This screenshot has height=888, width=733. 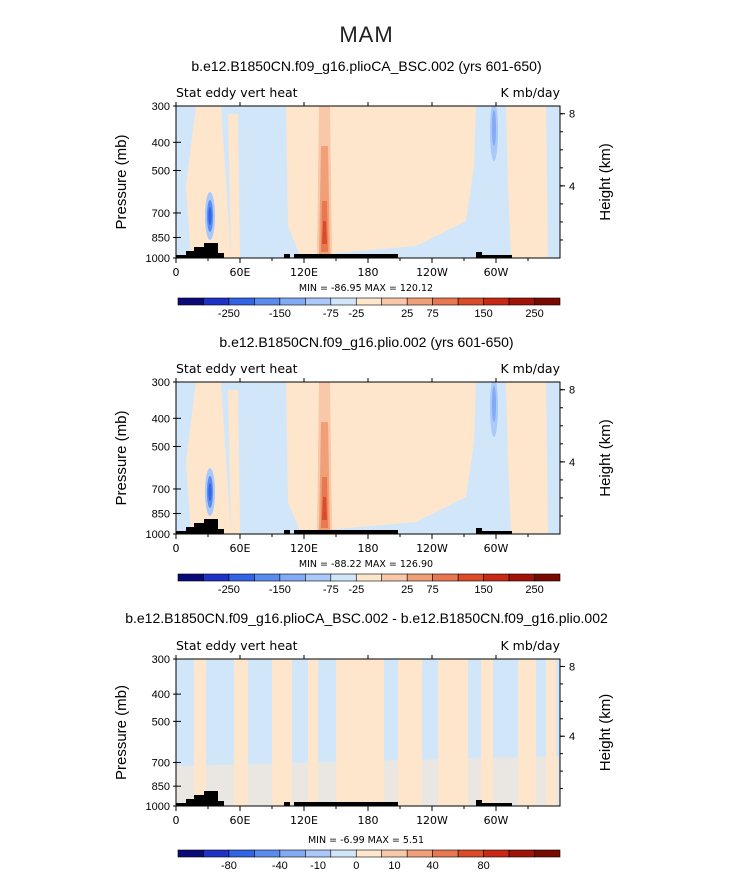 What do you see at coordinates (483, 866) in the screenshot?
I see `colorbar-label: 80` at bounding box center [483, 866].